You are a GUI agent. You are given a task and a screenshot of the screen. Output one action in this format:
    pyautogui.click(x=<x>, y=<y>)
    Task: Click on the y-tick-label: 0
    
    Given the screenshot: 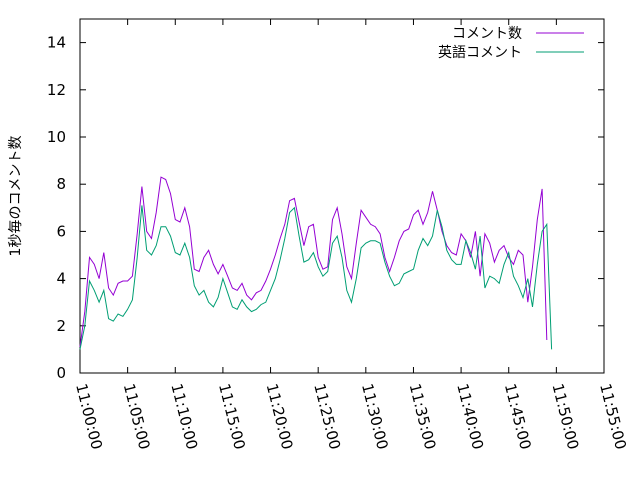 What is the action you would take?
    pyautogui.click(x=61, y=373)
    